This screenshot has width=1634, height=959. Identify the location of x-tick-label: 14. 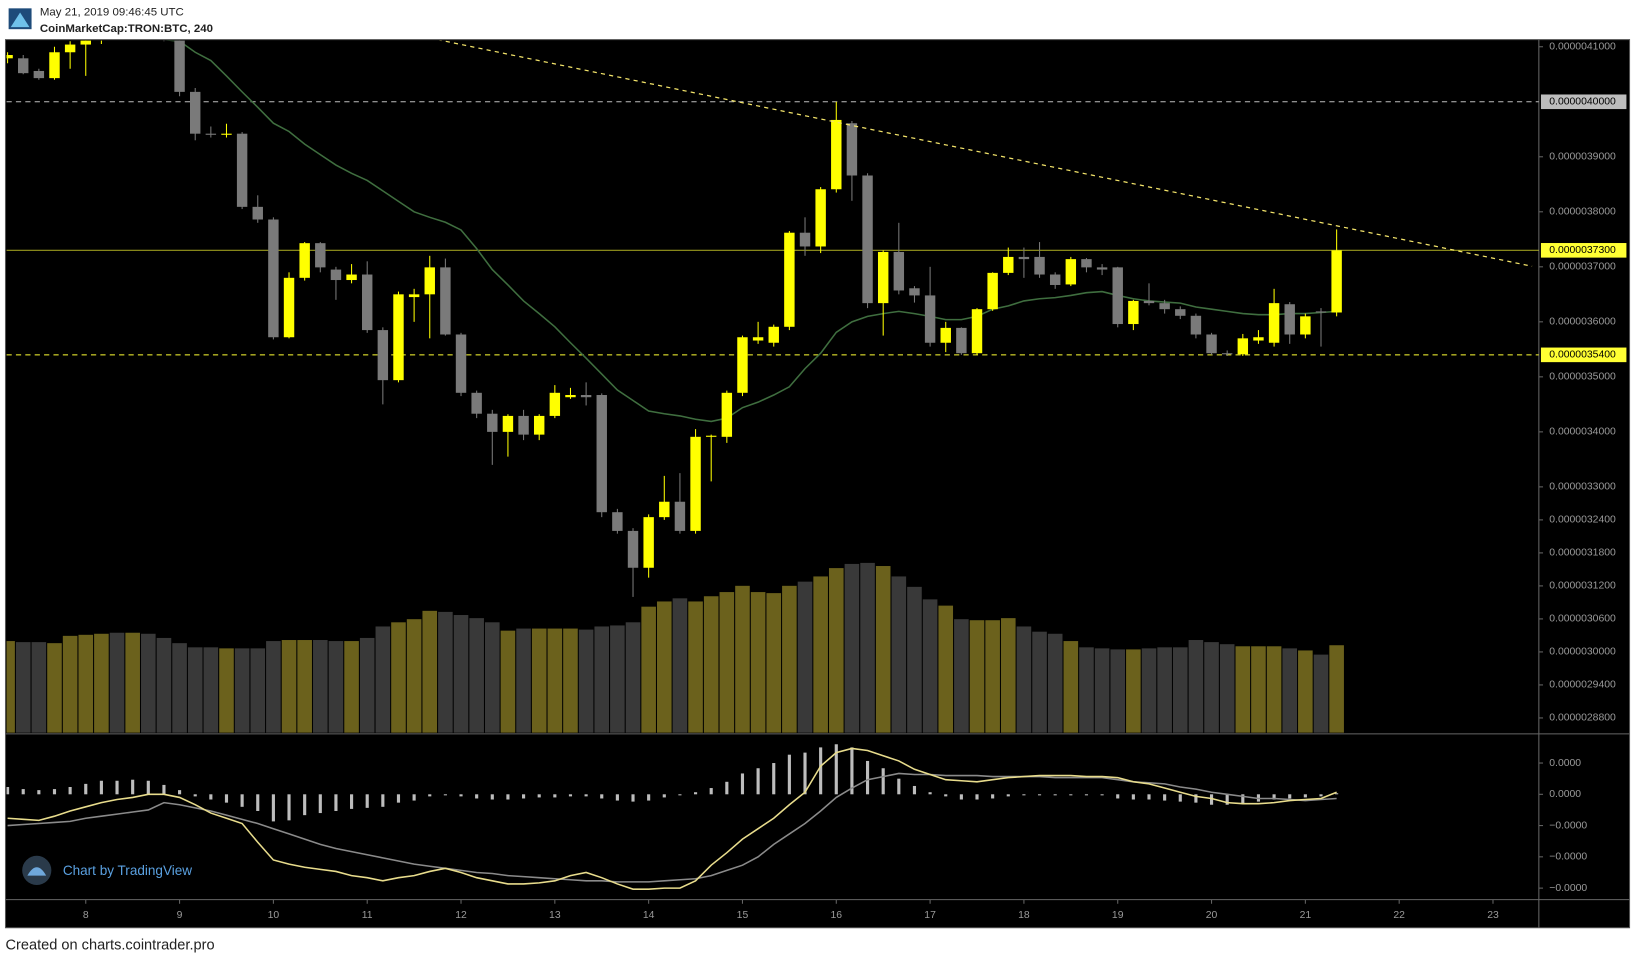
(649, 915).